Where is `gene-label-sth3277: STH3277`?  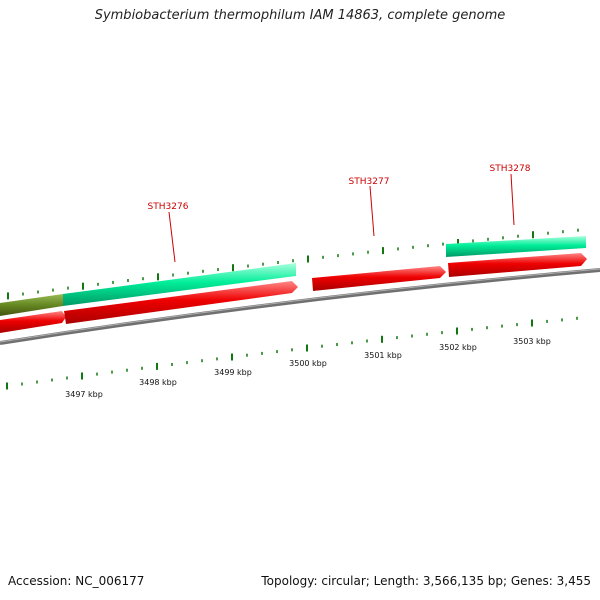
gene-label-sth3277: STH3277 is located at coordinates (369, 182).